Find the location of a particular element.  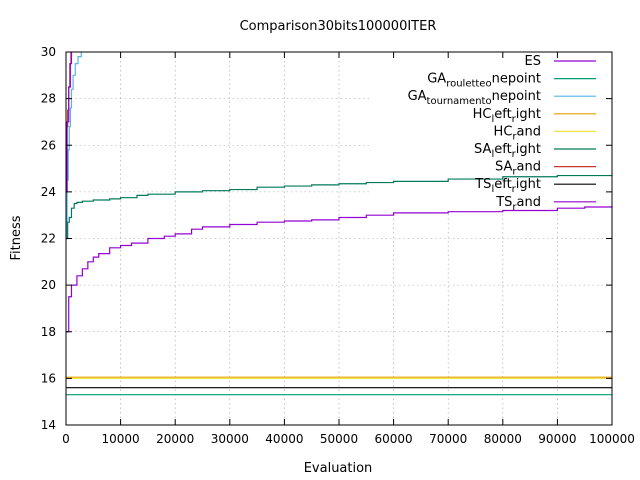

y-tick-label: 26 is located at coordinates (48, 145).